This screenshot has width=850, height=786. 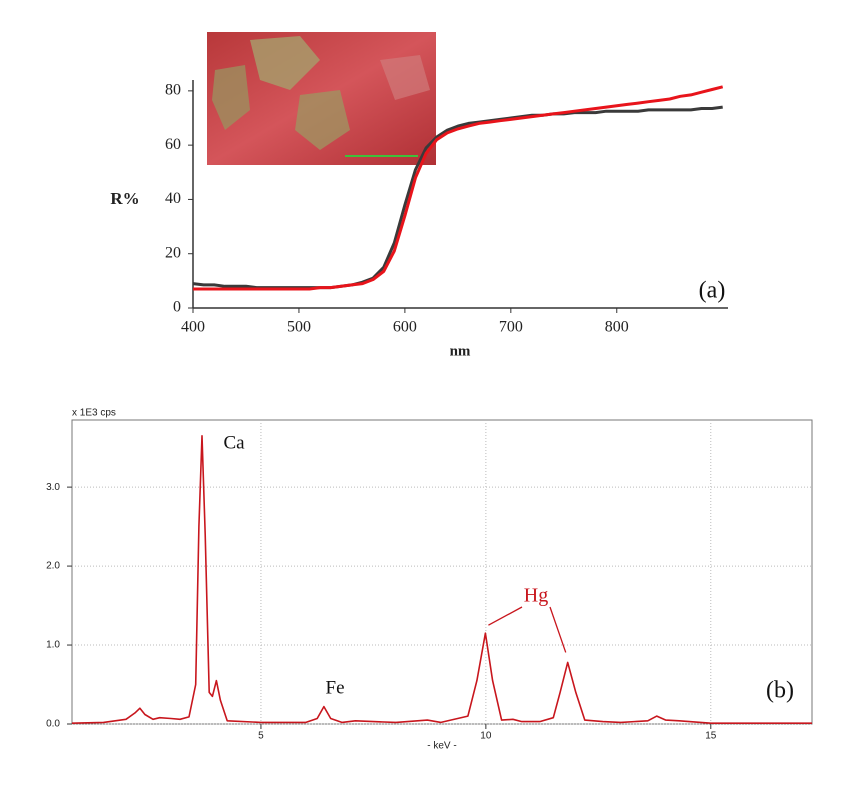 What do you see at coordinates (511, 327) in the screenshot?
I see `x-tick-label: 700` at bounding box center [511, 327].